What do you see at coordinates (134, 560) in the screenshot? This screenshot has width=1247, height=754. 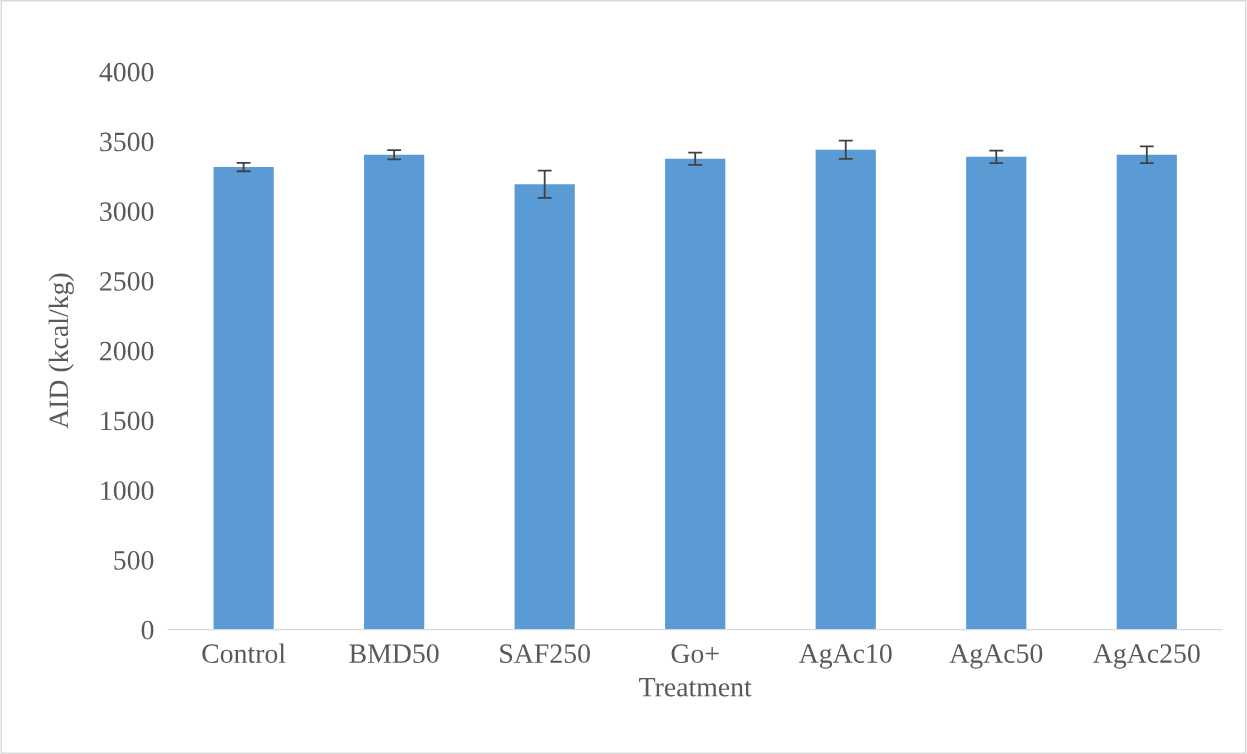 I see `y-tick-label: 500` at bounding box center [134, 560].